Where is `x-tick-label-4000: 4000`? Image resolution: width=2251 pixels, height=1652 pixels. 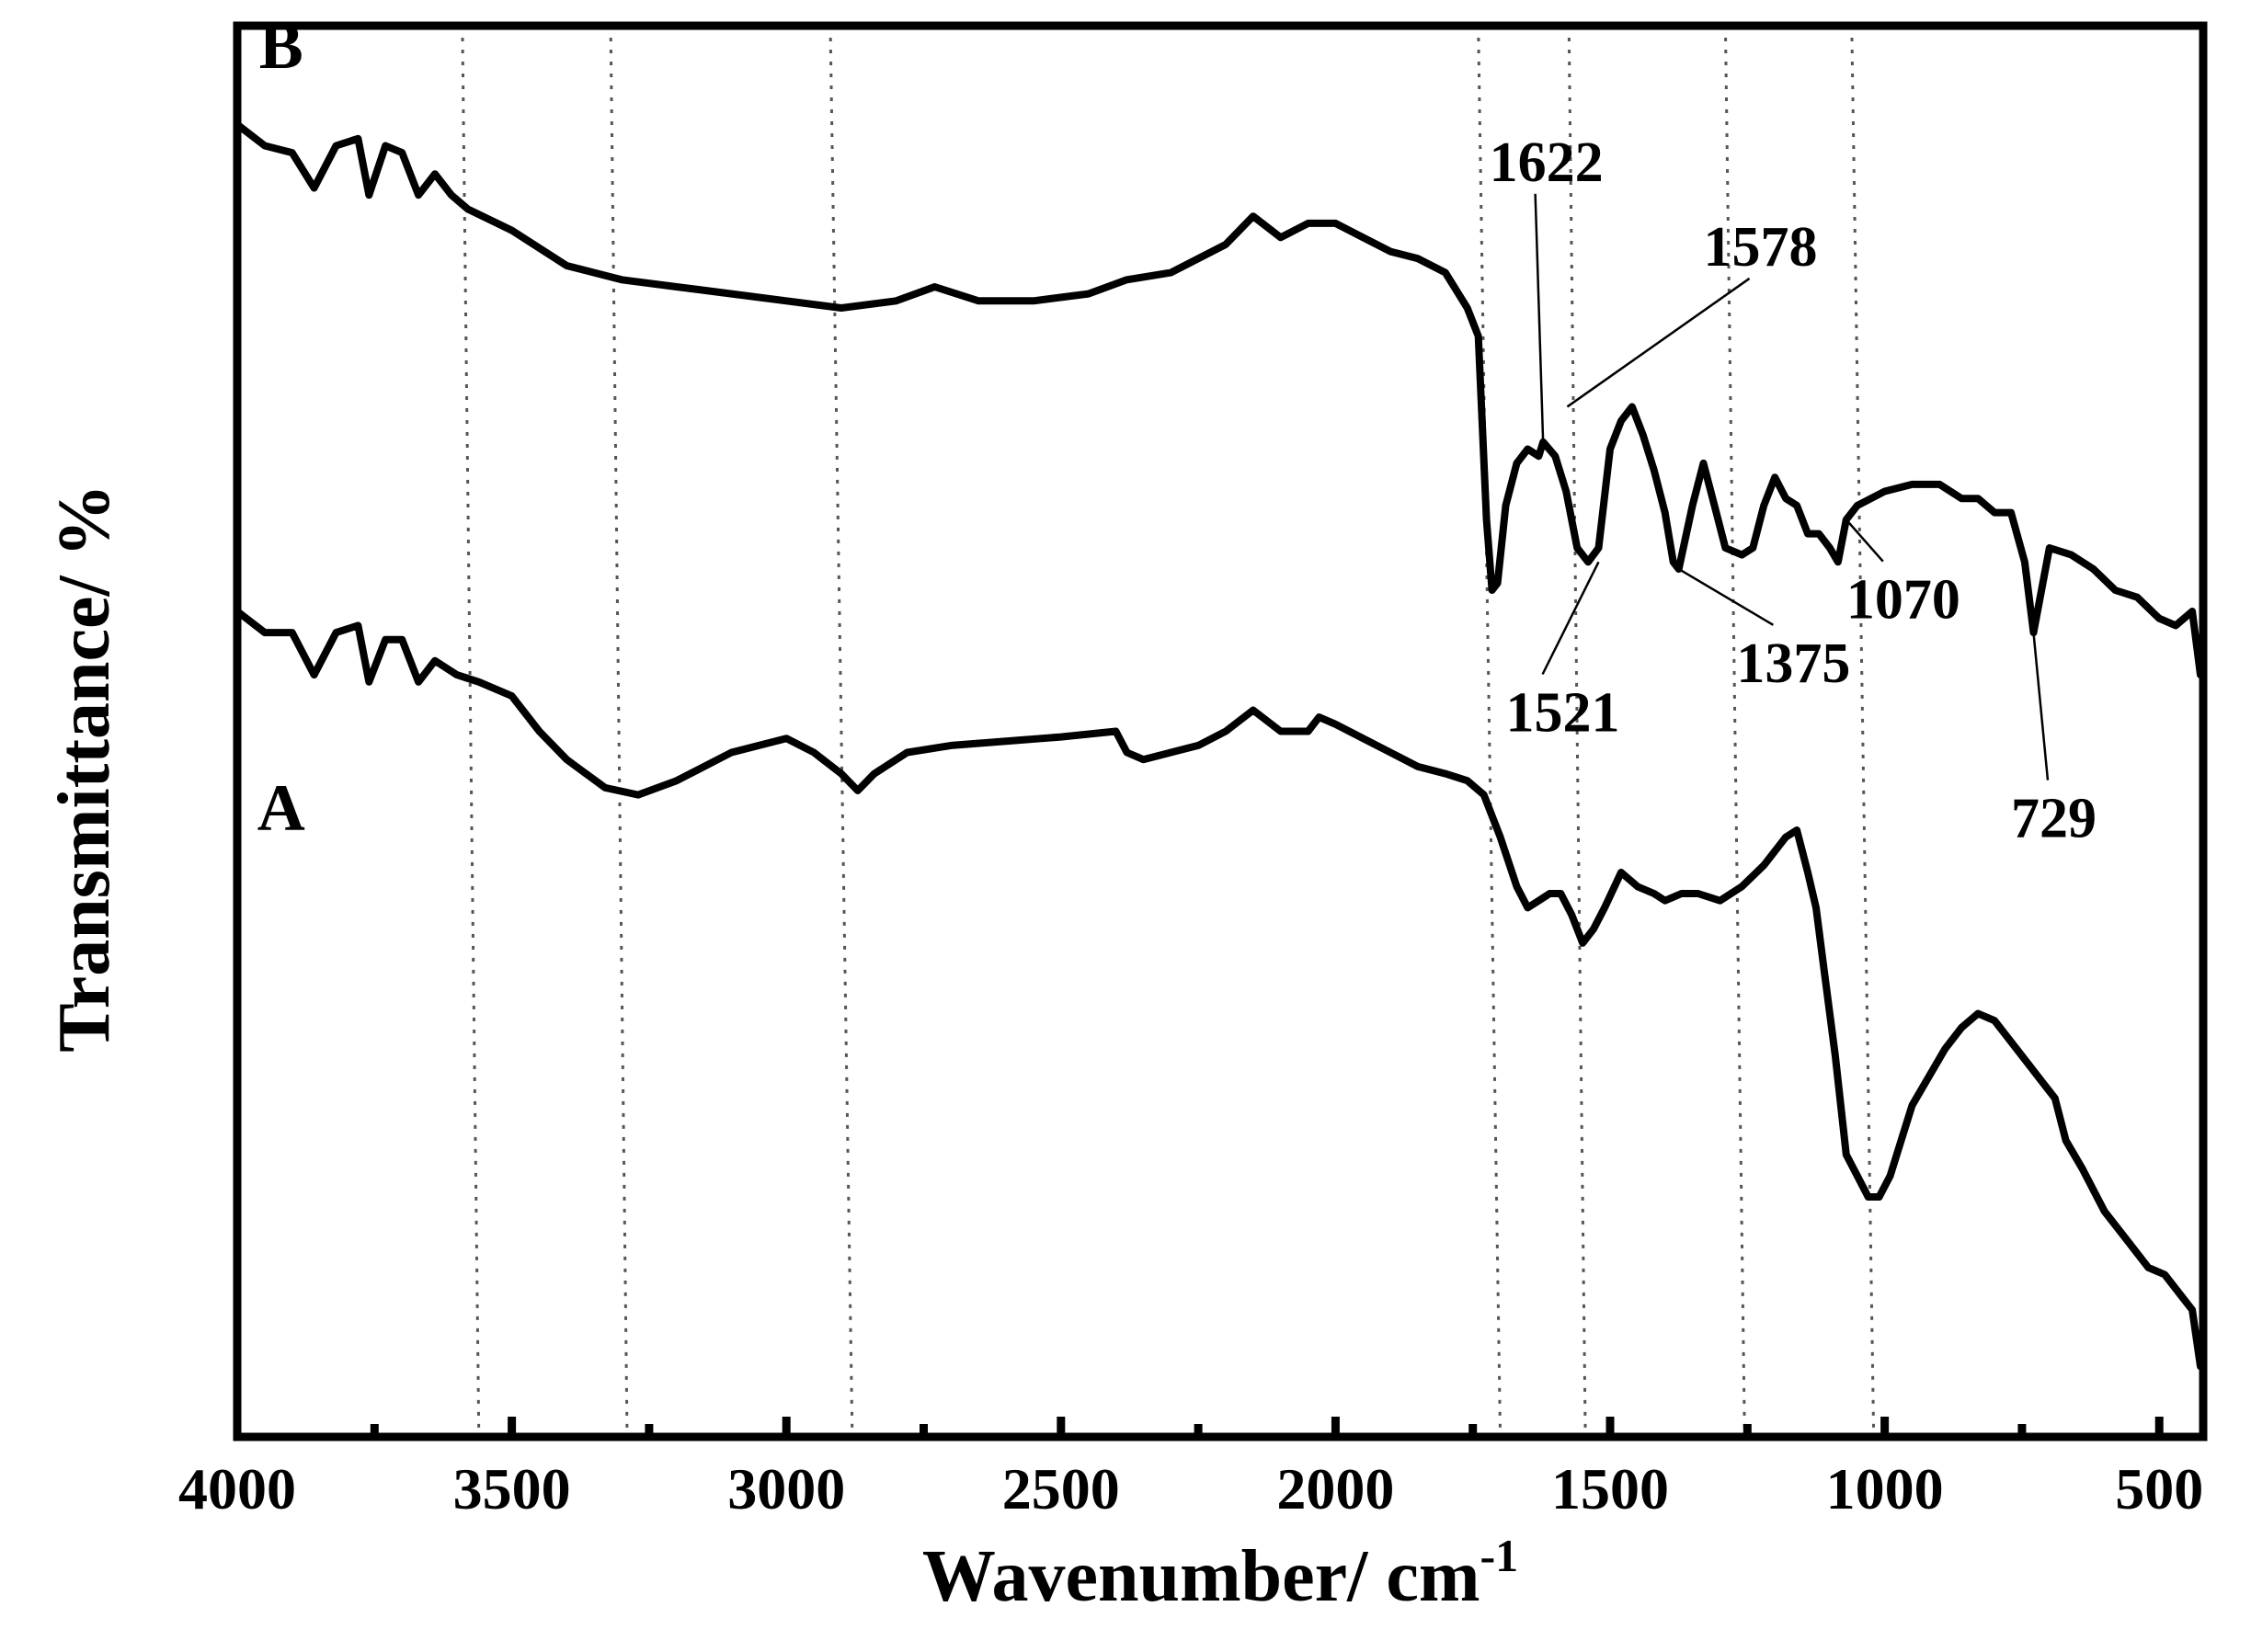
x-tick-label-4000: 4000 is located at coordinates (237, 1489).